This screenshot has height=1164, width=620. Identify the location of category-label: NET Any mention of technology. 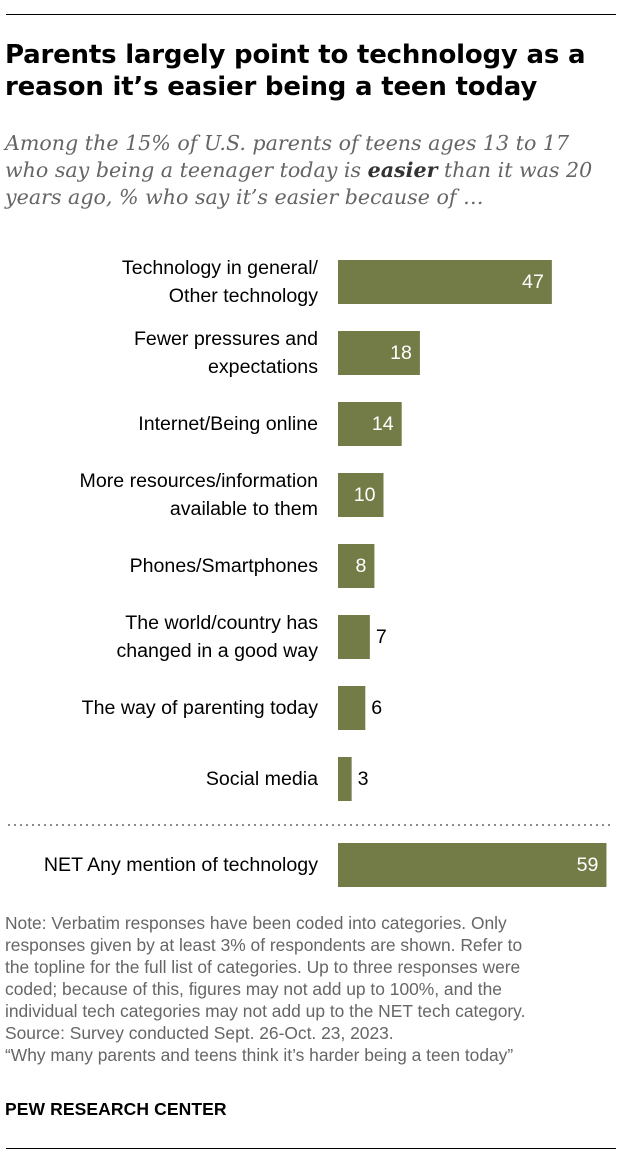
(181, 865).